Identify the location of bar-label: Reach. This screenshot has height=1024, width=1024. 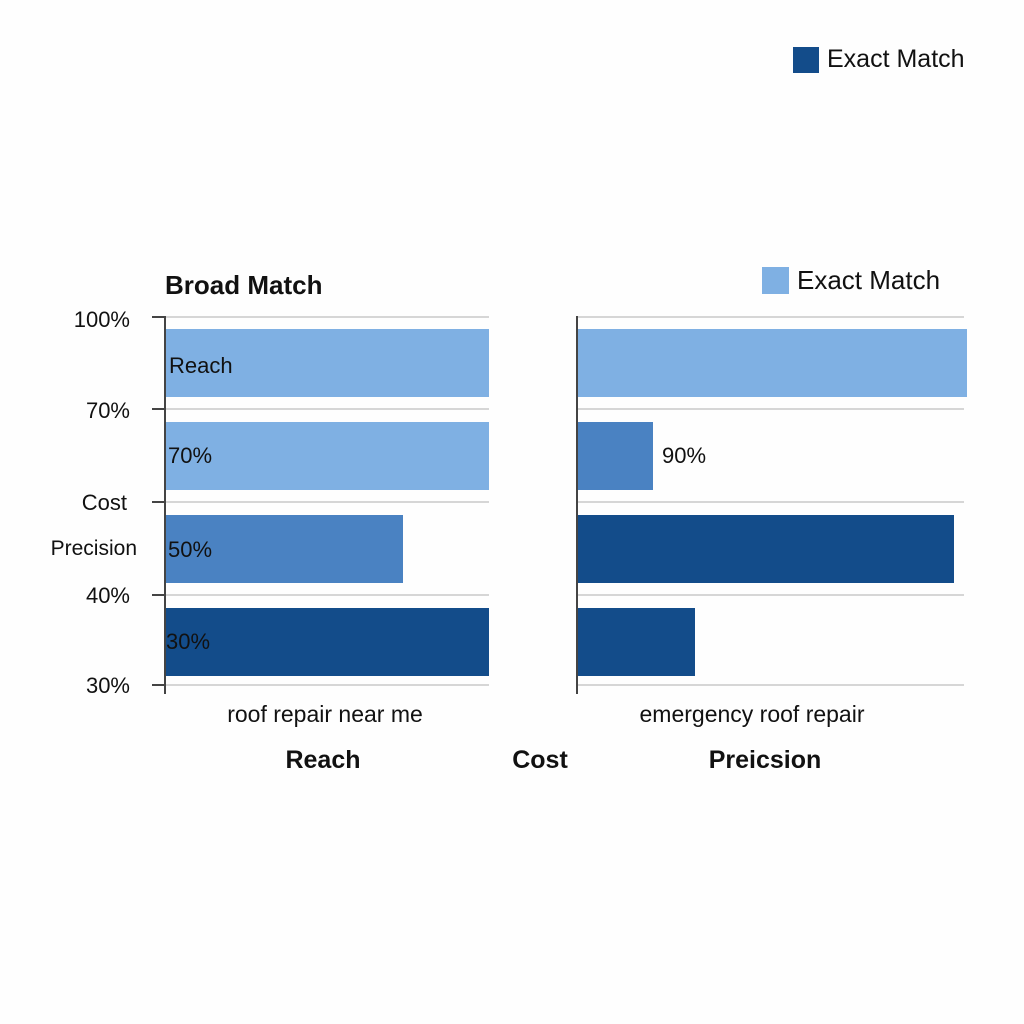
(201, 365).